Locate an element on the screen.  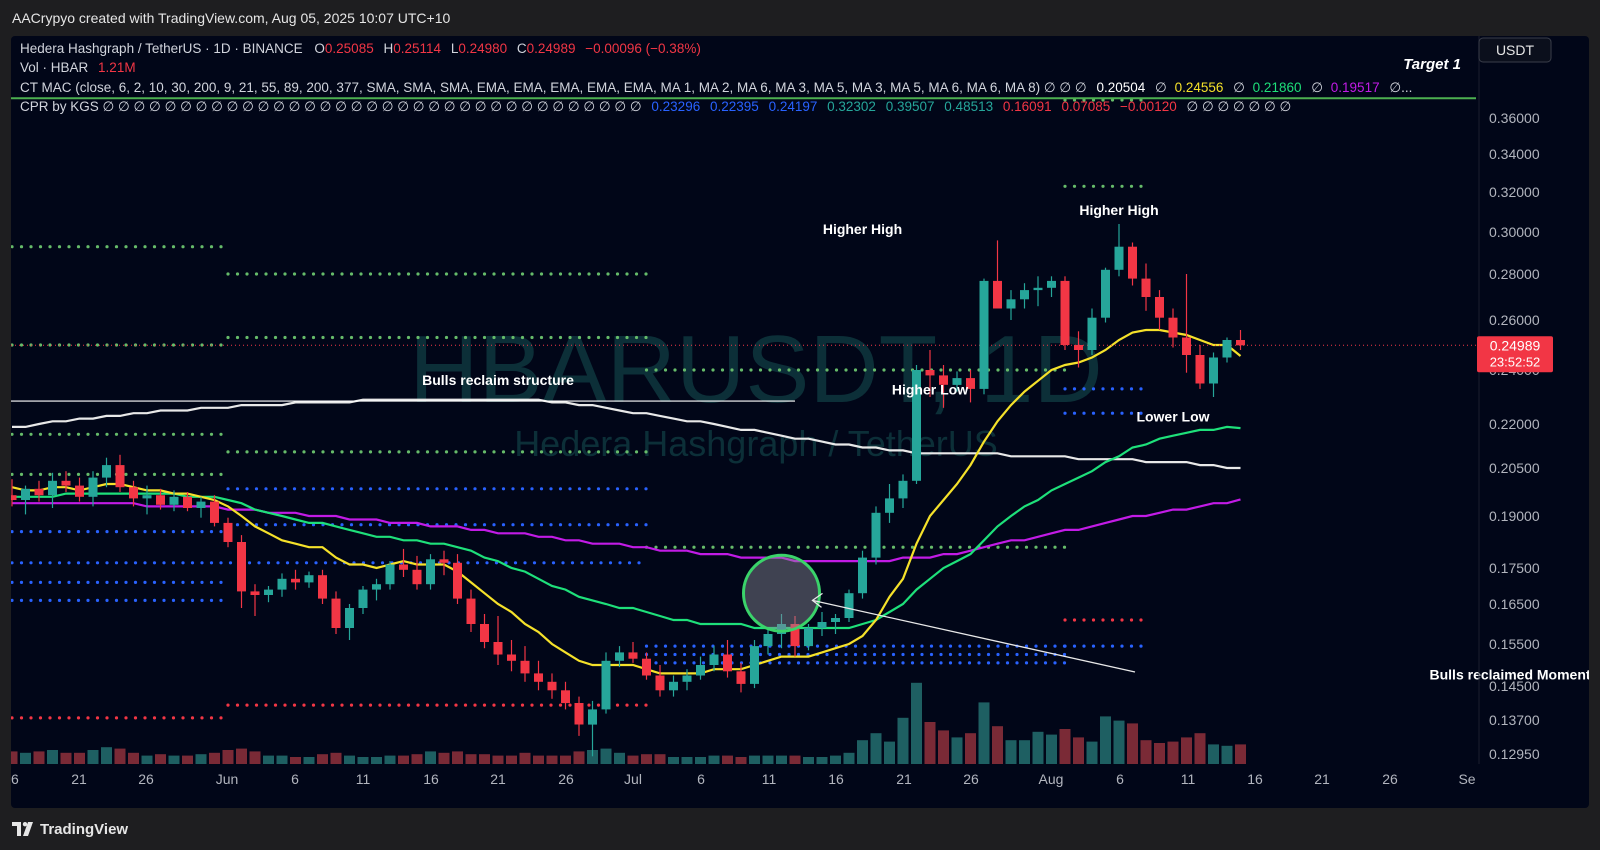
y-tick-label: 0.15500 is located at coordinates (1514, 644).